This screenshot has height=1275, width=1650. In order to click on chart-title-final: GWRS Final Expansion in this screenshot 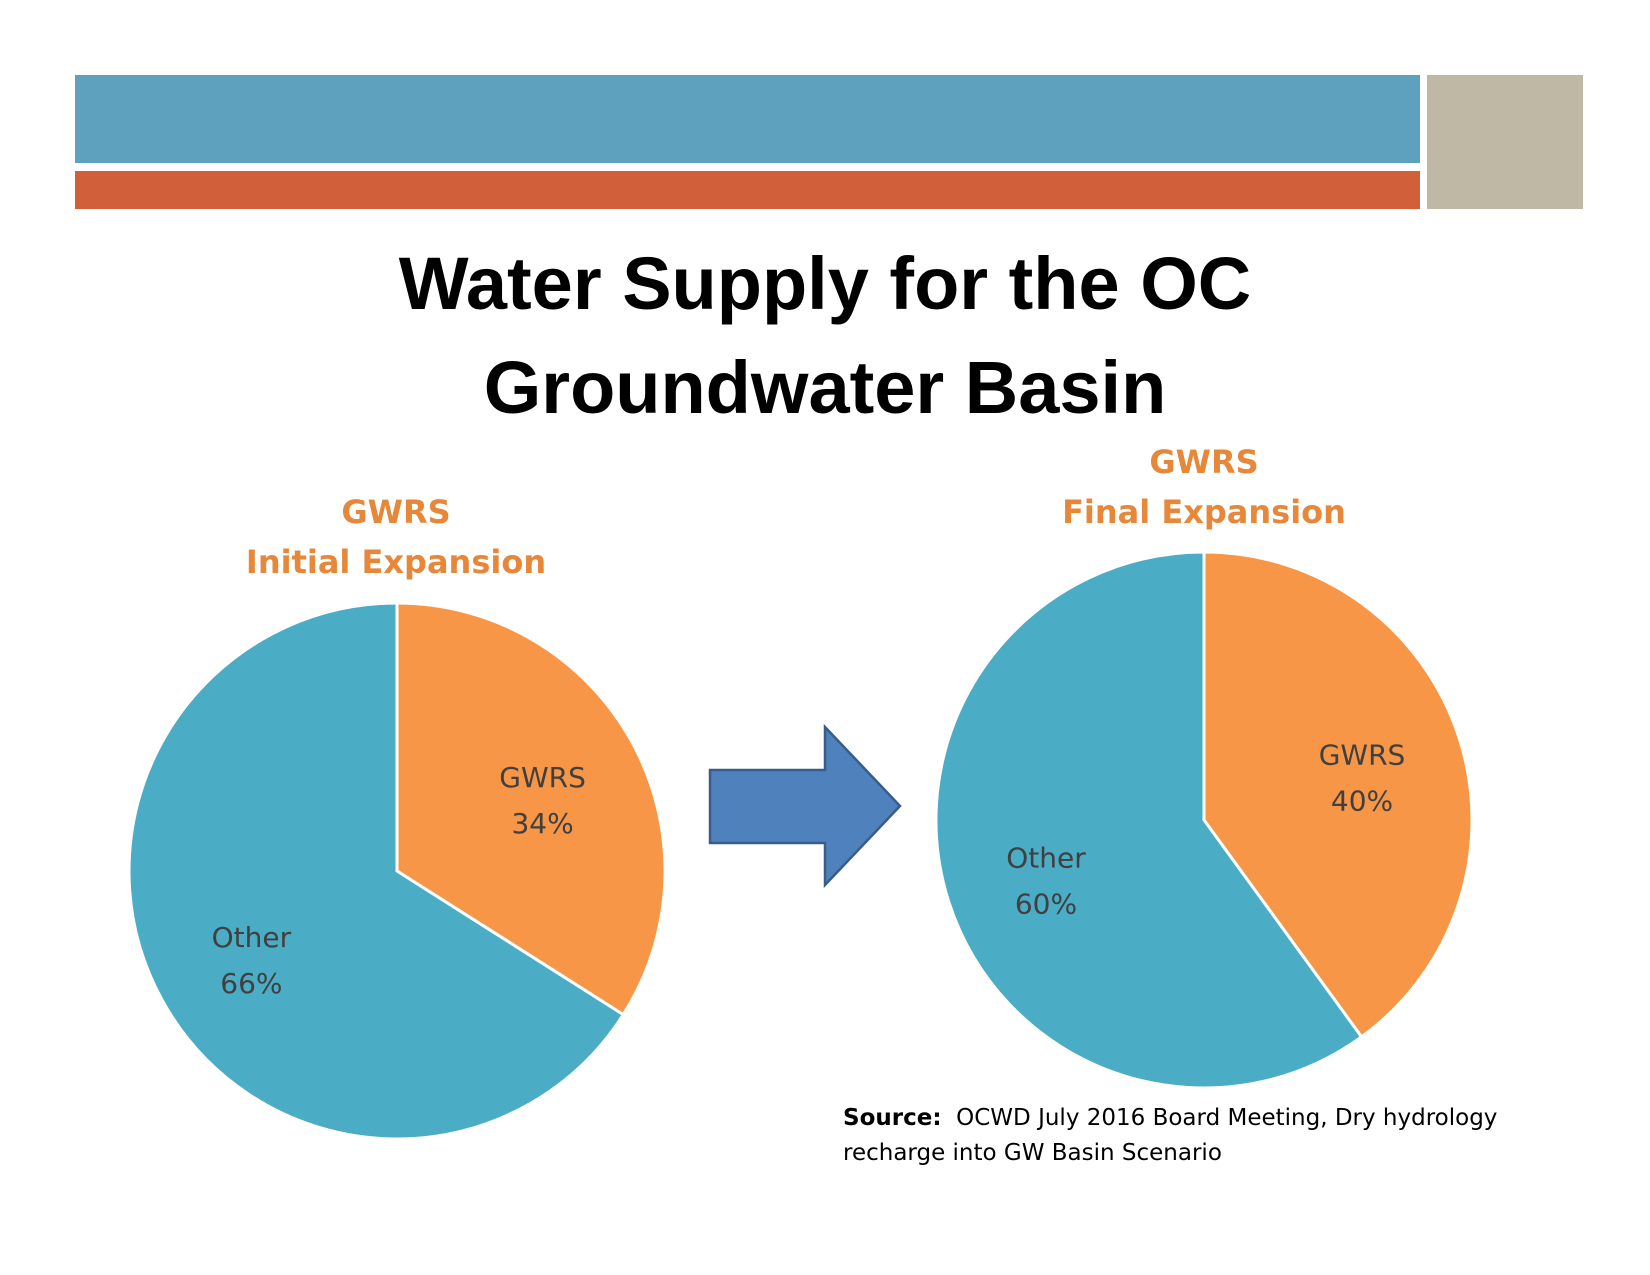, I will do `click(1204, 487)`.